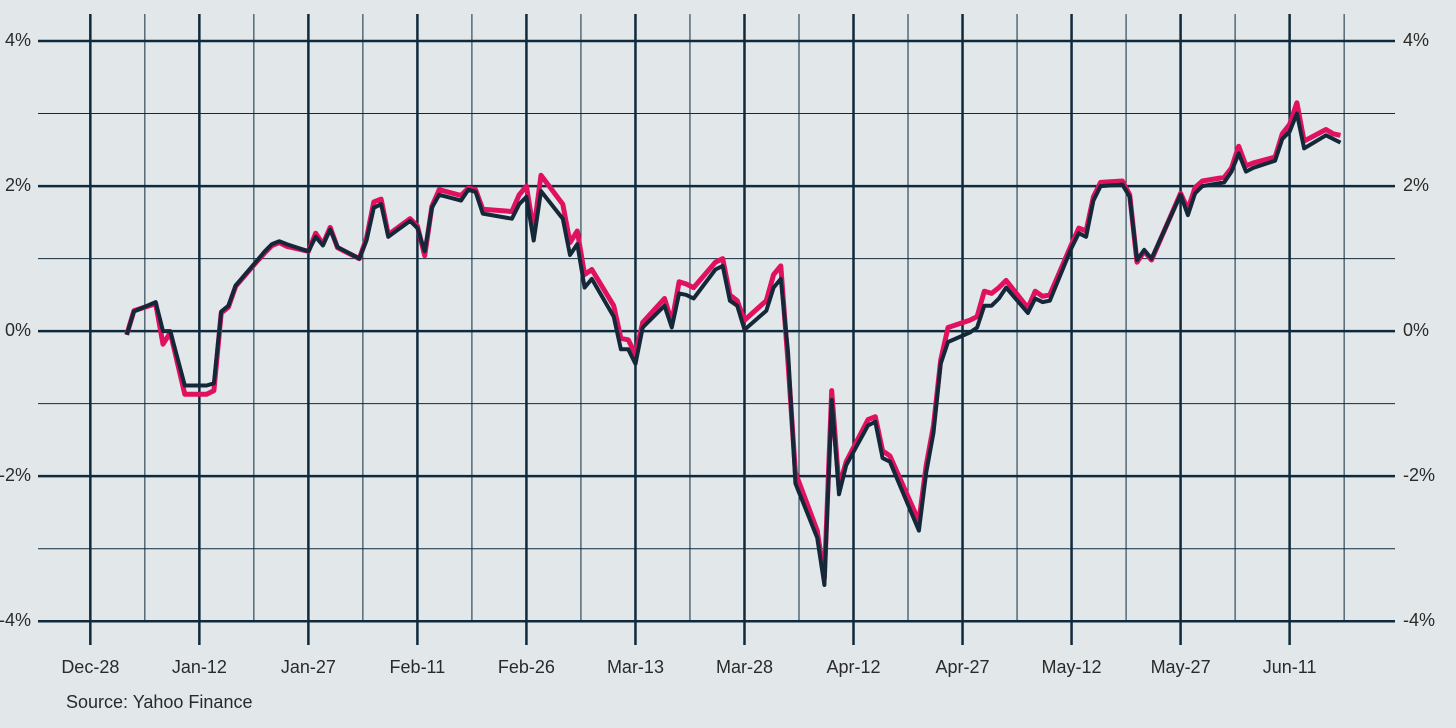 Image resolution: width=1456 pixels, height=728 pixels. What do you see at coordinates (1416, 185) in the screenshot?
I see `y-tick-label-right: 2%` at bounding box center [1416, 185].